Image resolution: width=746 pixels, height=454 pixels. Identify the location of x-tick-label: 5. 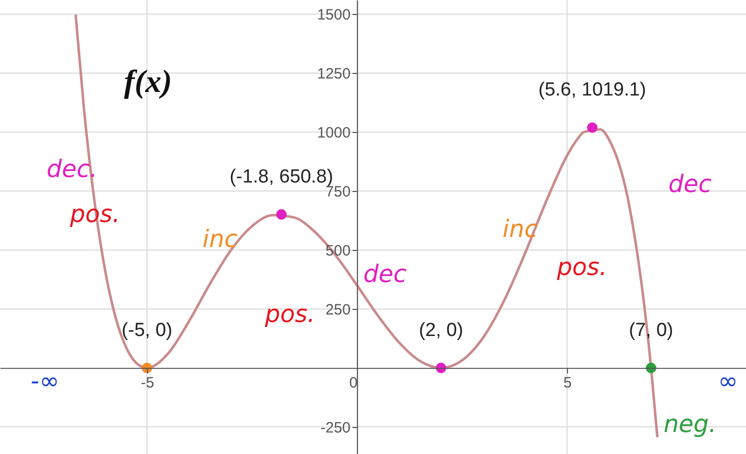
(567, 383).